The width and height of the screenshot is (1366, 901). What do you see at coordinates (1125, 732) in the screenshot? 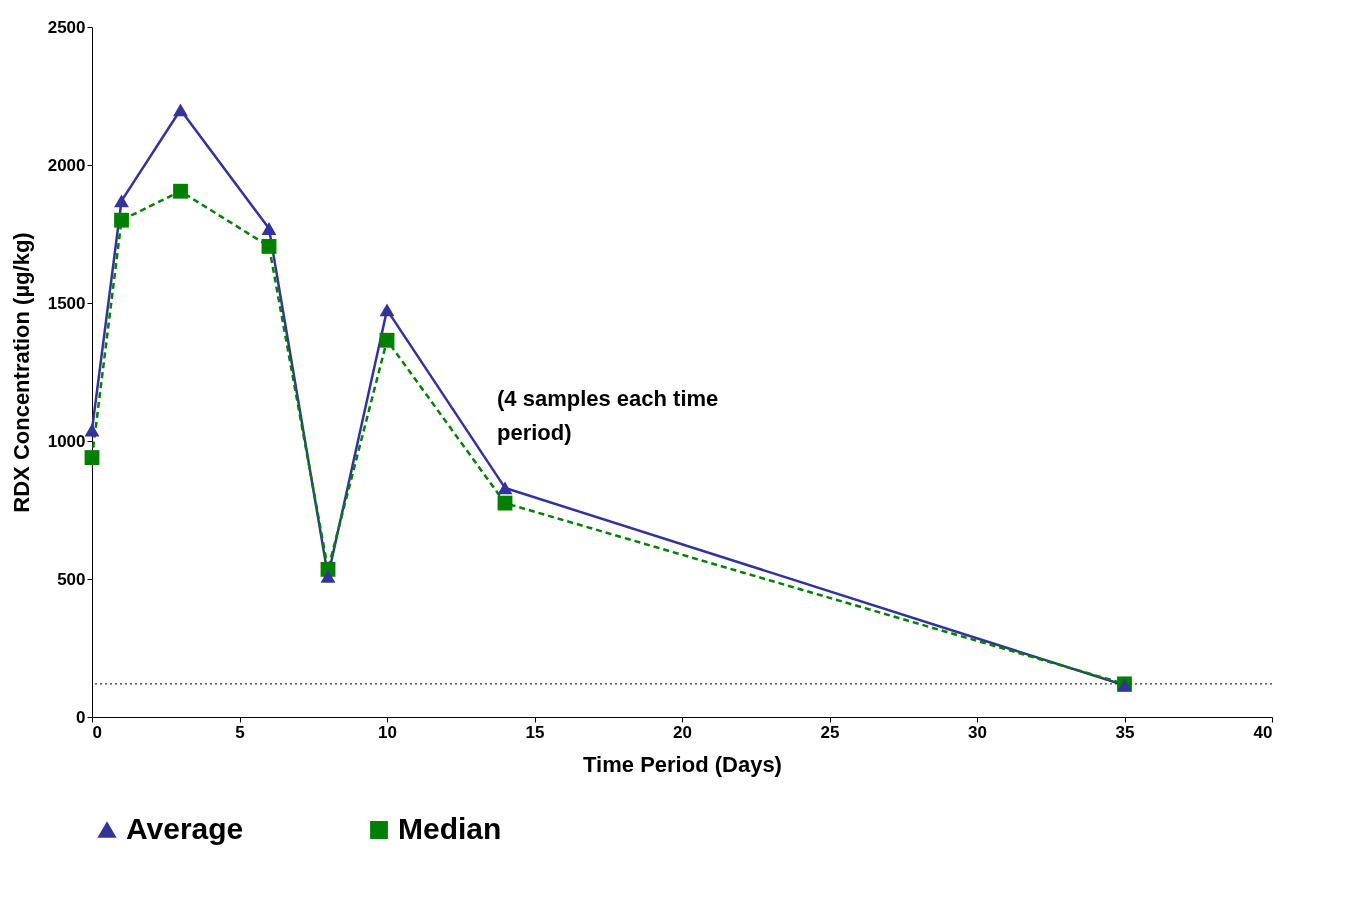
I see `x-tick-label: 35` at bounding box center [1125, 732].